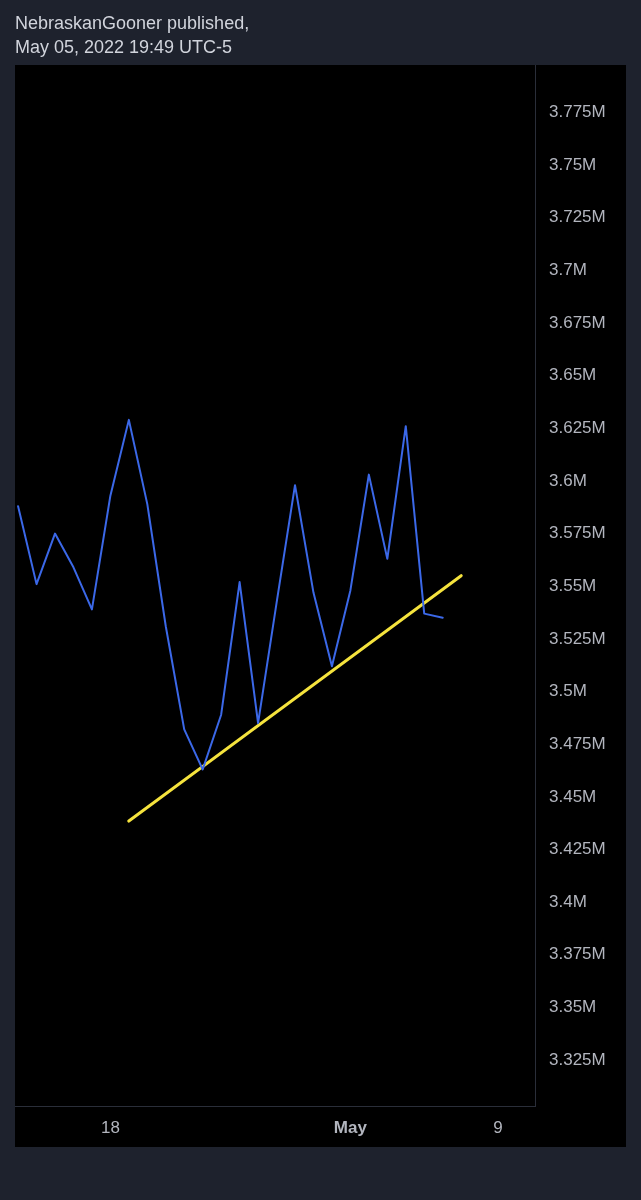  What do you see at coordinates (577, 112) in the screenshot?
I see `y-tick-label: 3.775M` at bounding box center [577, 112].